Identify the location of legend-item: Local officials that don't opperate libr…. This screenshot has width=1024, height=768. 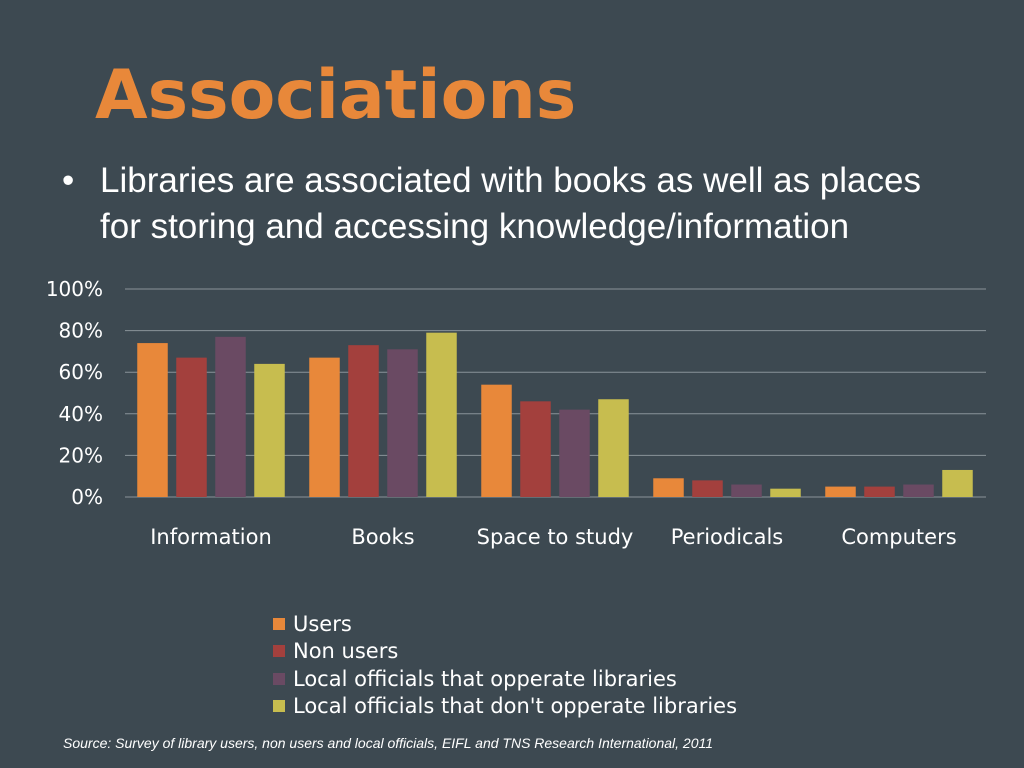
(505, 707).